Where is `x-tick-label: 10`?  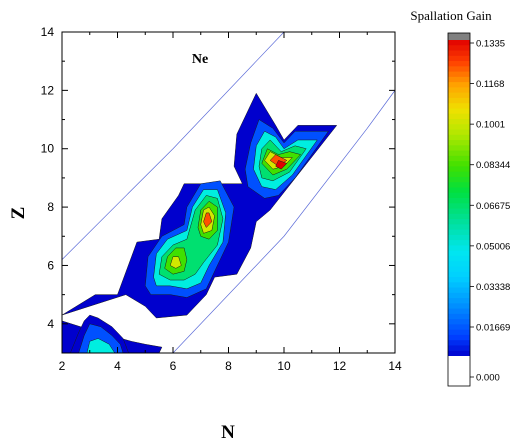
x-tick-label: 10 is located at coordinates (284, 366).